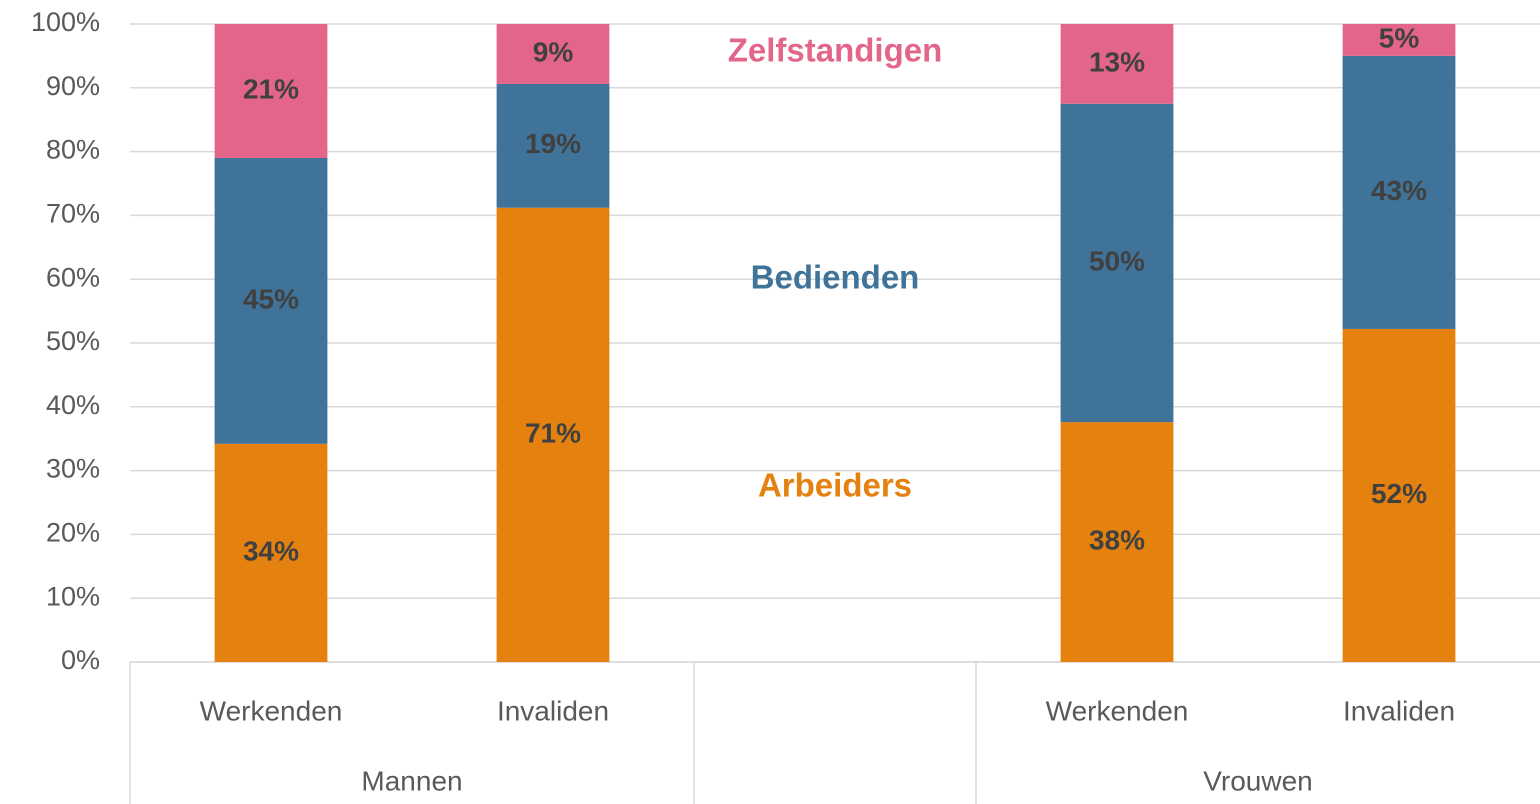  I want to click on data-label: 43%, so click(1399, 190).